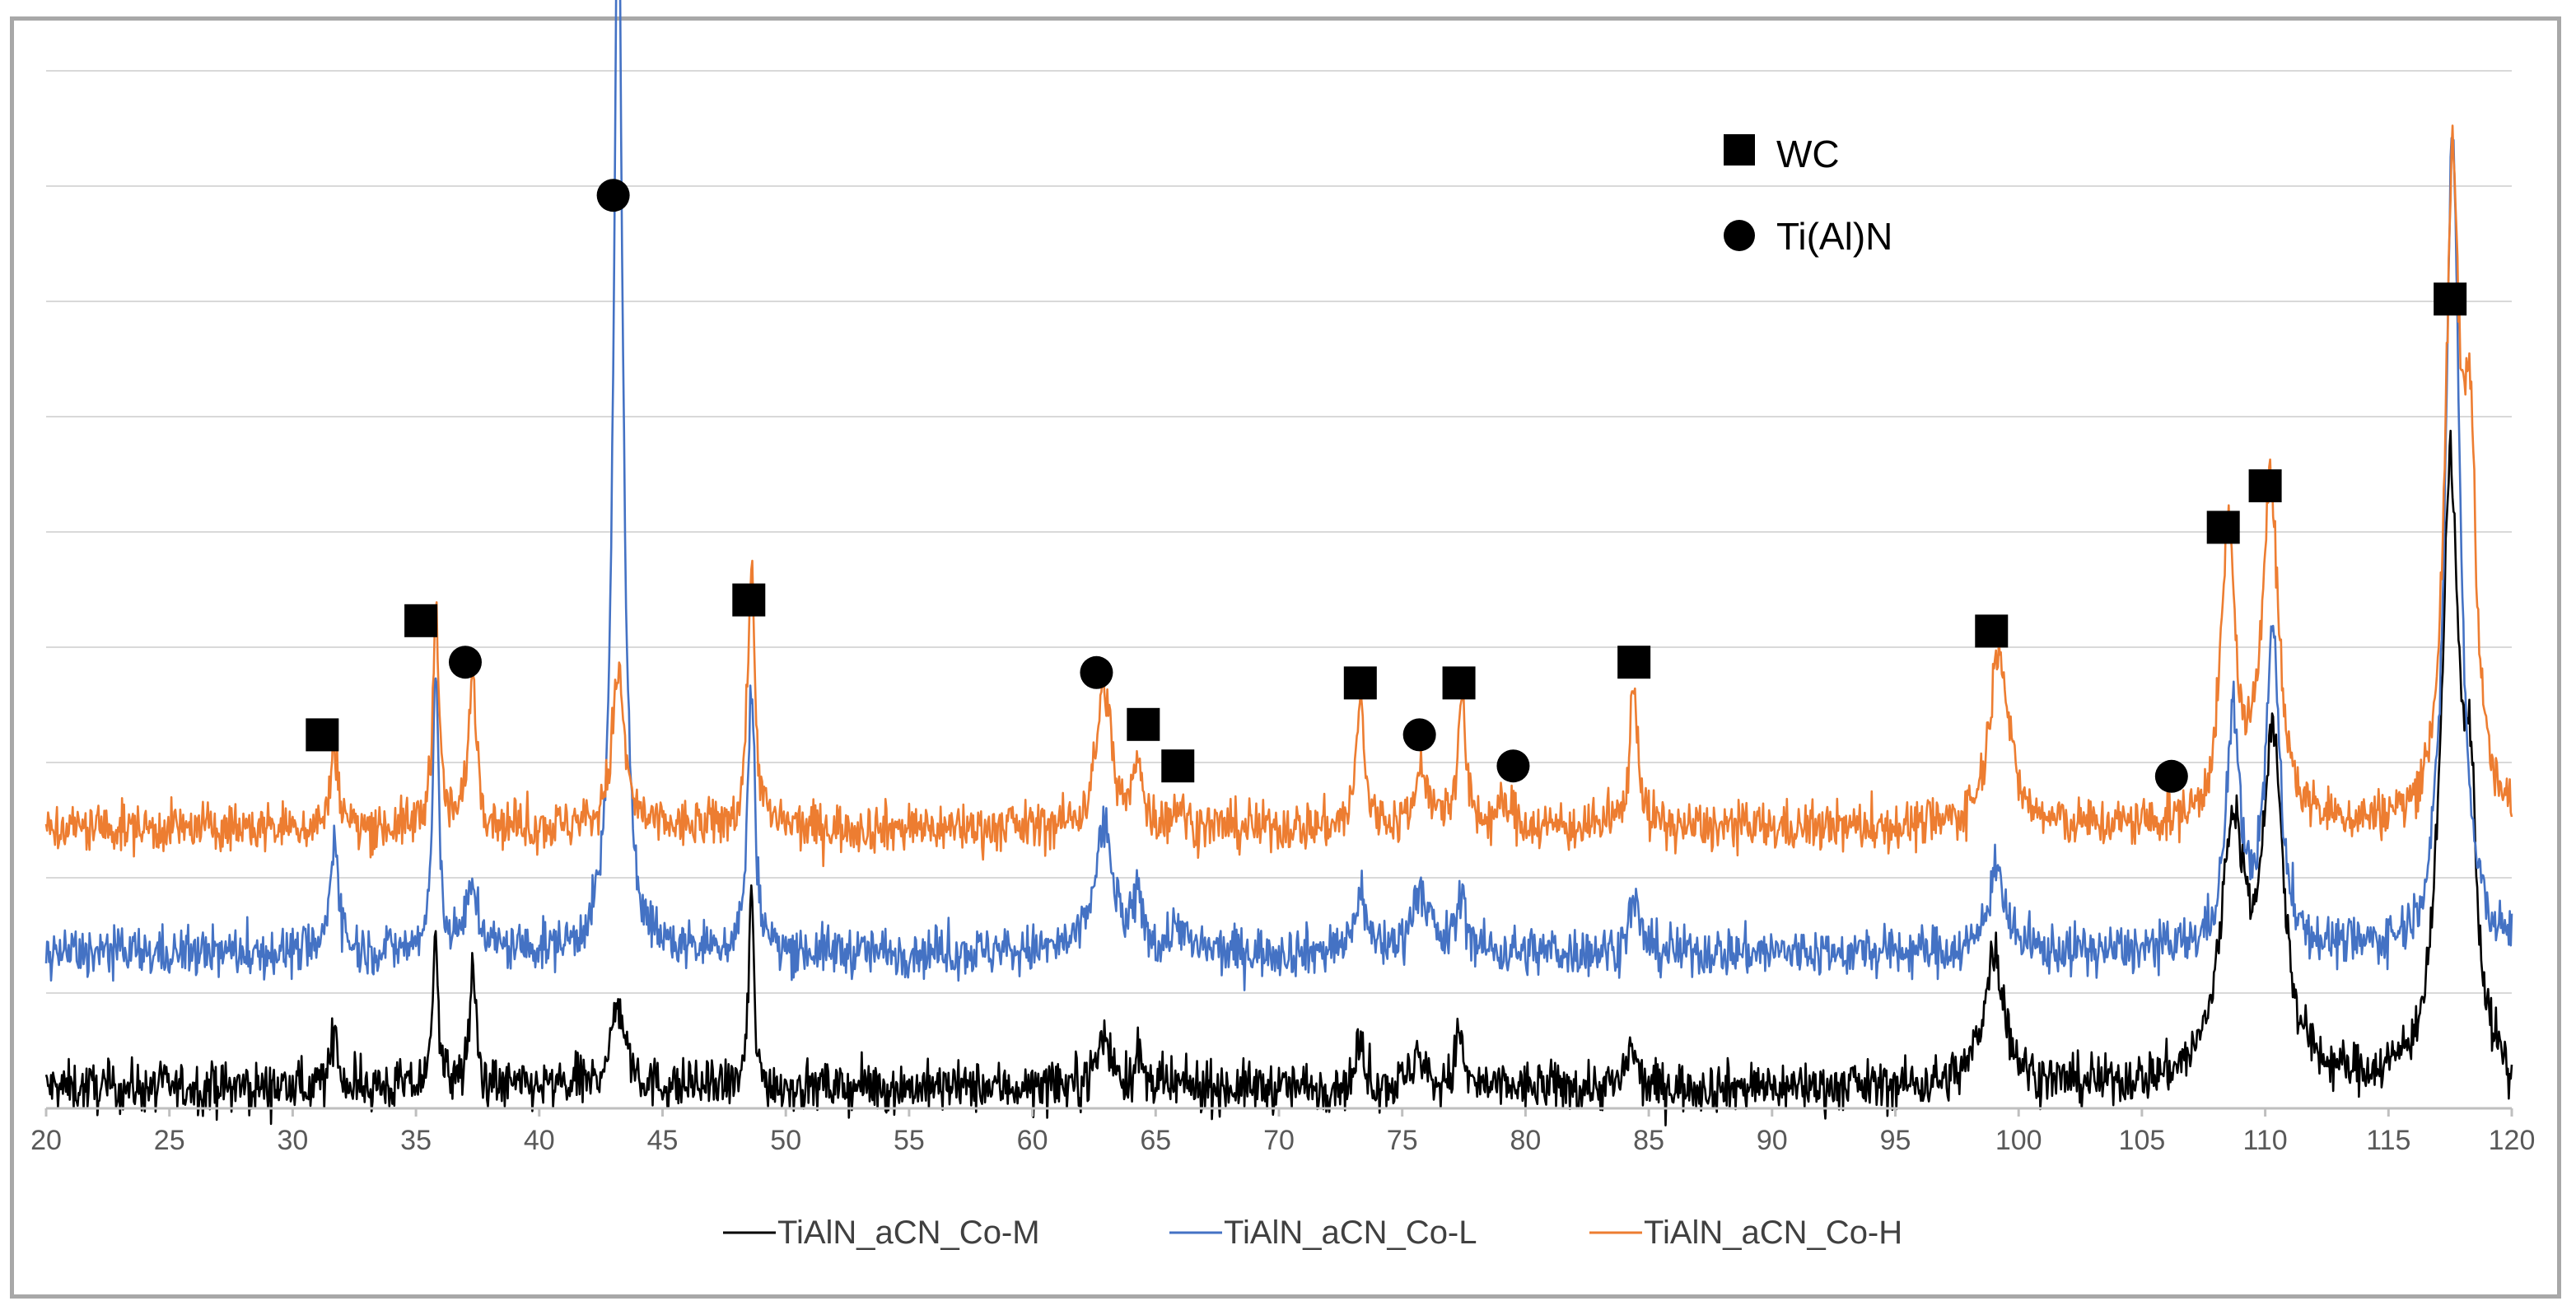 This screenshot has width=2576, height=1315. What do you see at coordinates (1895, 1140) in the screenshot?
I see `x-tick-label: 95` at bounding box center [1895, 1140].